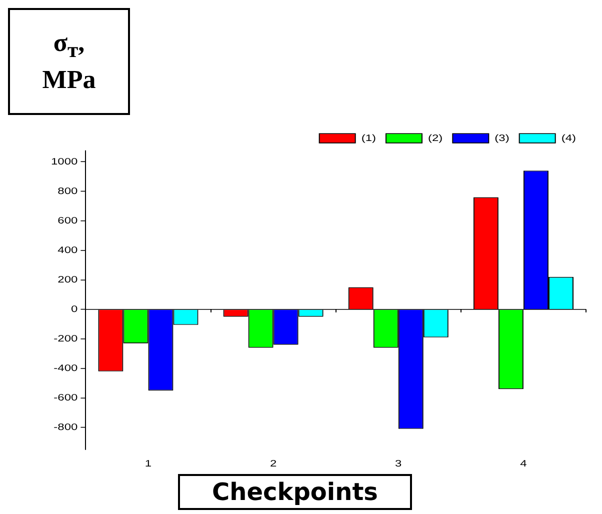 The image size is (602, 514). I want to click on legend-label: (3), so click(502, 138).